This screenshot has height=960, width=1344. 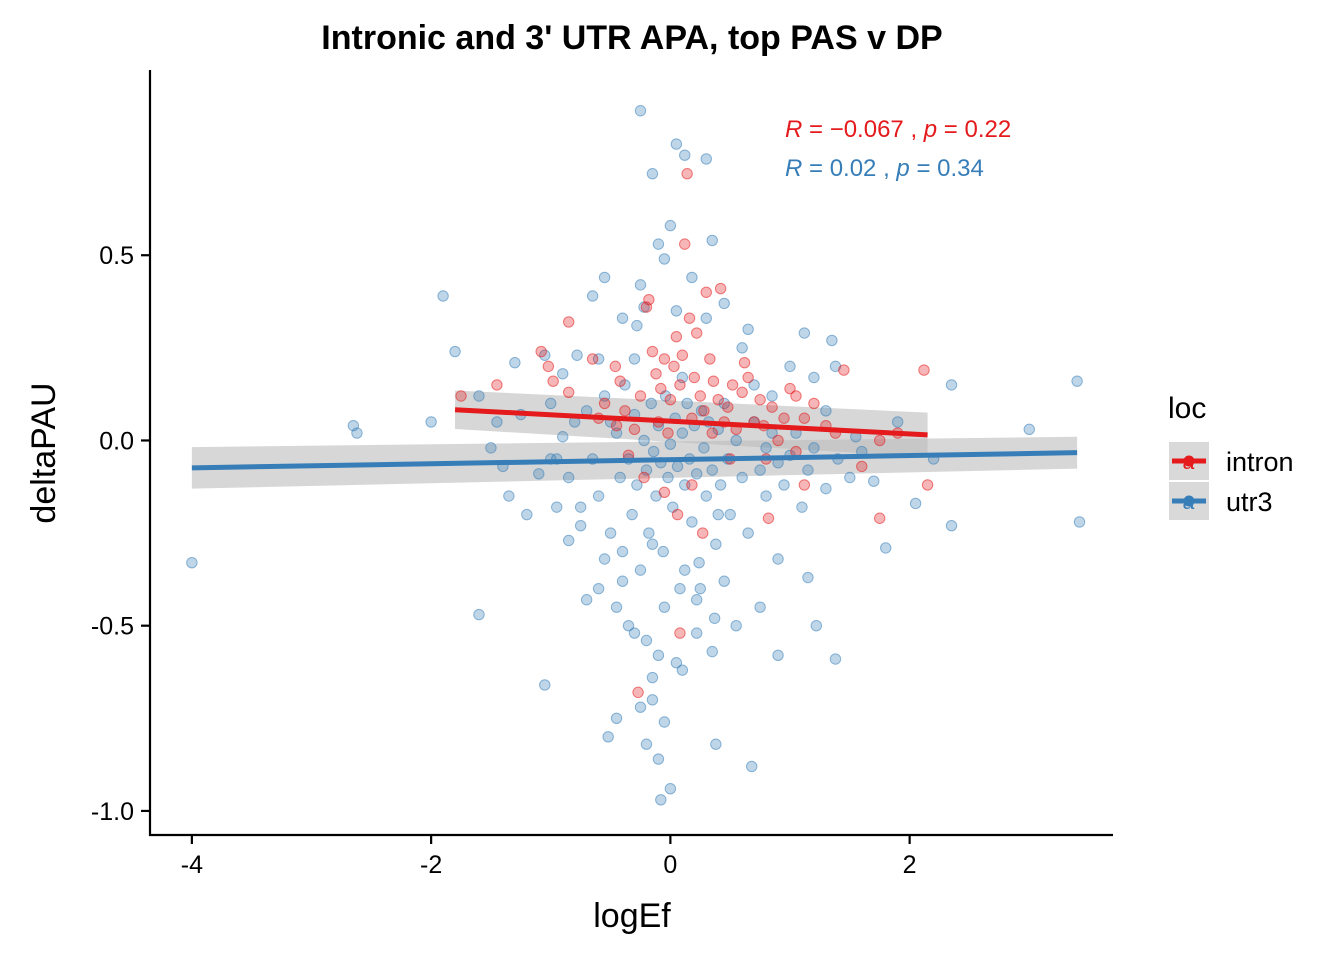 What do you see at coordinates (1249, 502) in the screenshot?
I see `legend-label-utr3: utr3` at bounding box center [1249, 502].